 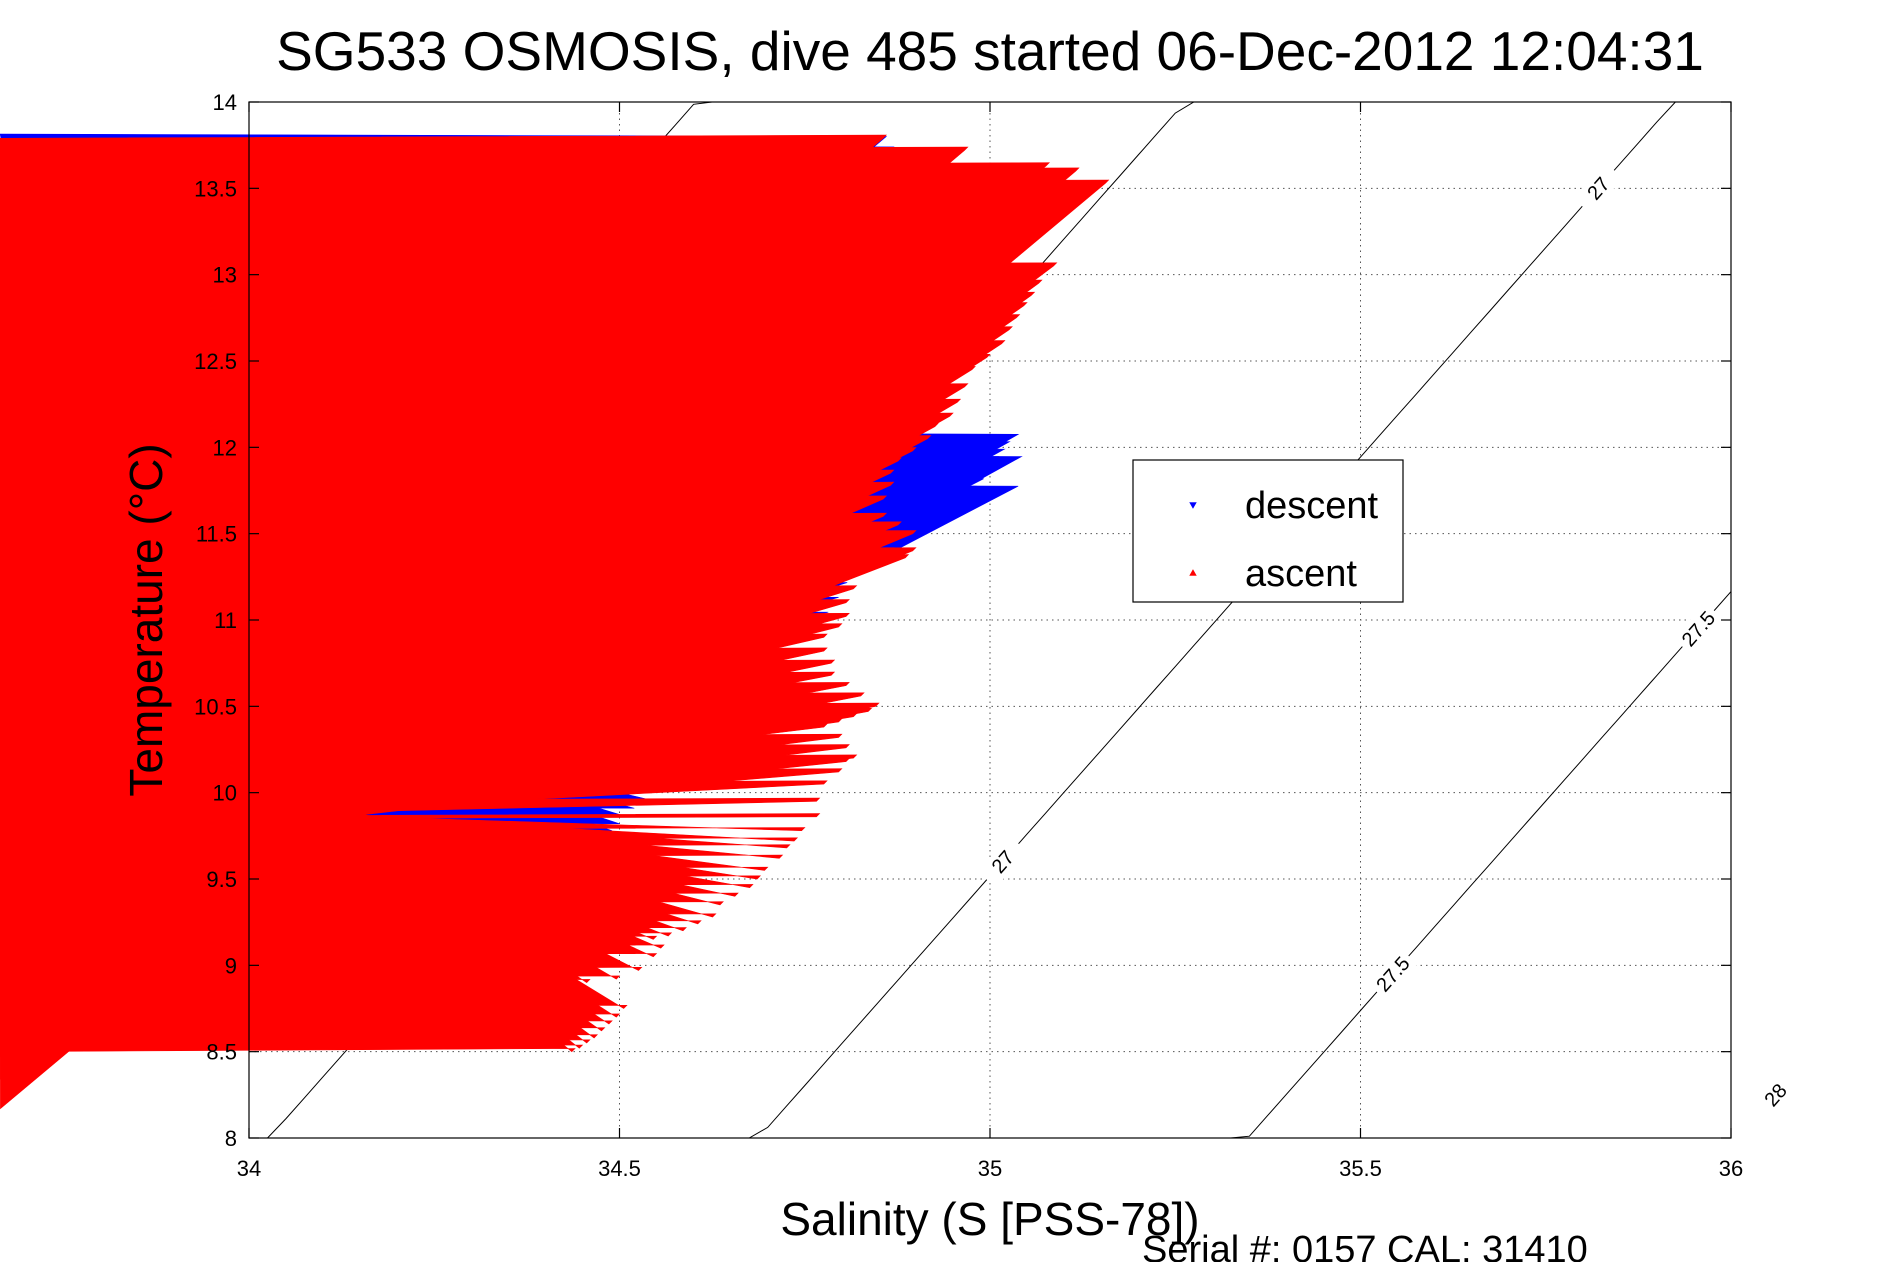 I want to click on y-tick-label: 9, so click(x=231, y=965).